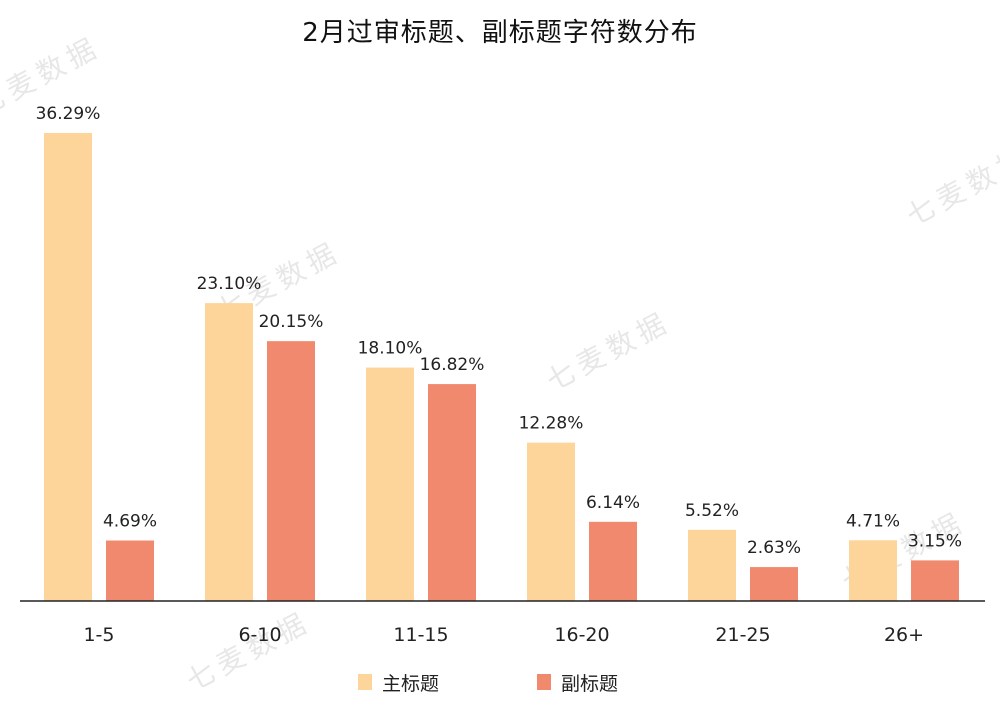 This screenshot has width=1000, height=715. I want to click on data-label: 23.10%, so click(229, 284).